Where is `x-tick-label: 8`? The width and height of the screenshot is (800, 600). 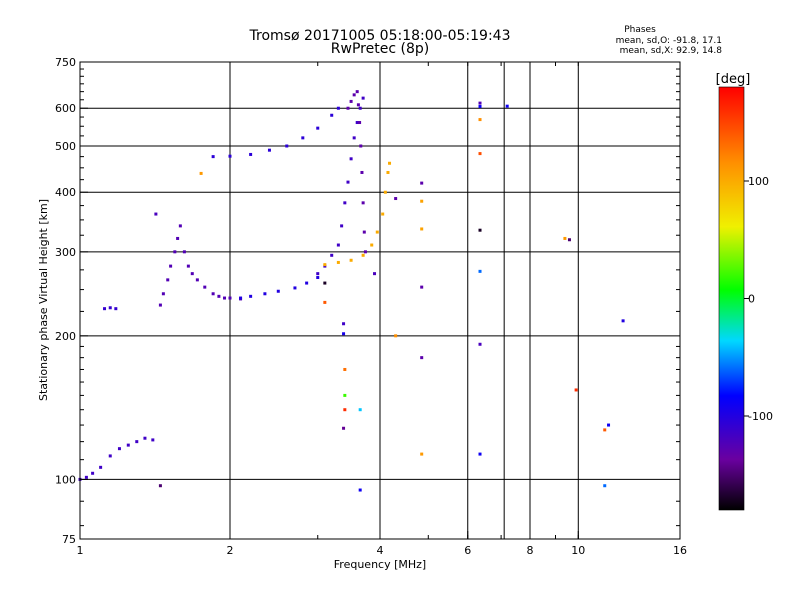 x-tick-label: 8 is located at coordinates (530, 550).